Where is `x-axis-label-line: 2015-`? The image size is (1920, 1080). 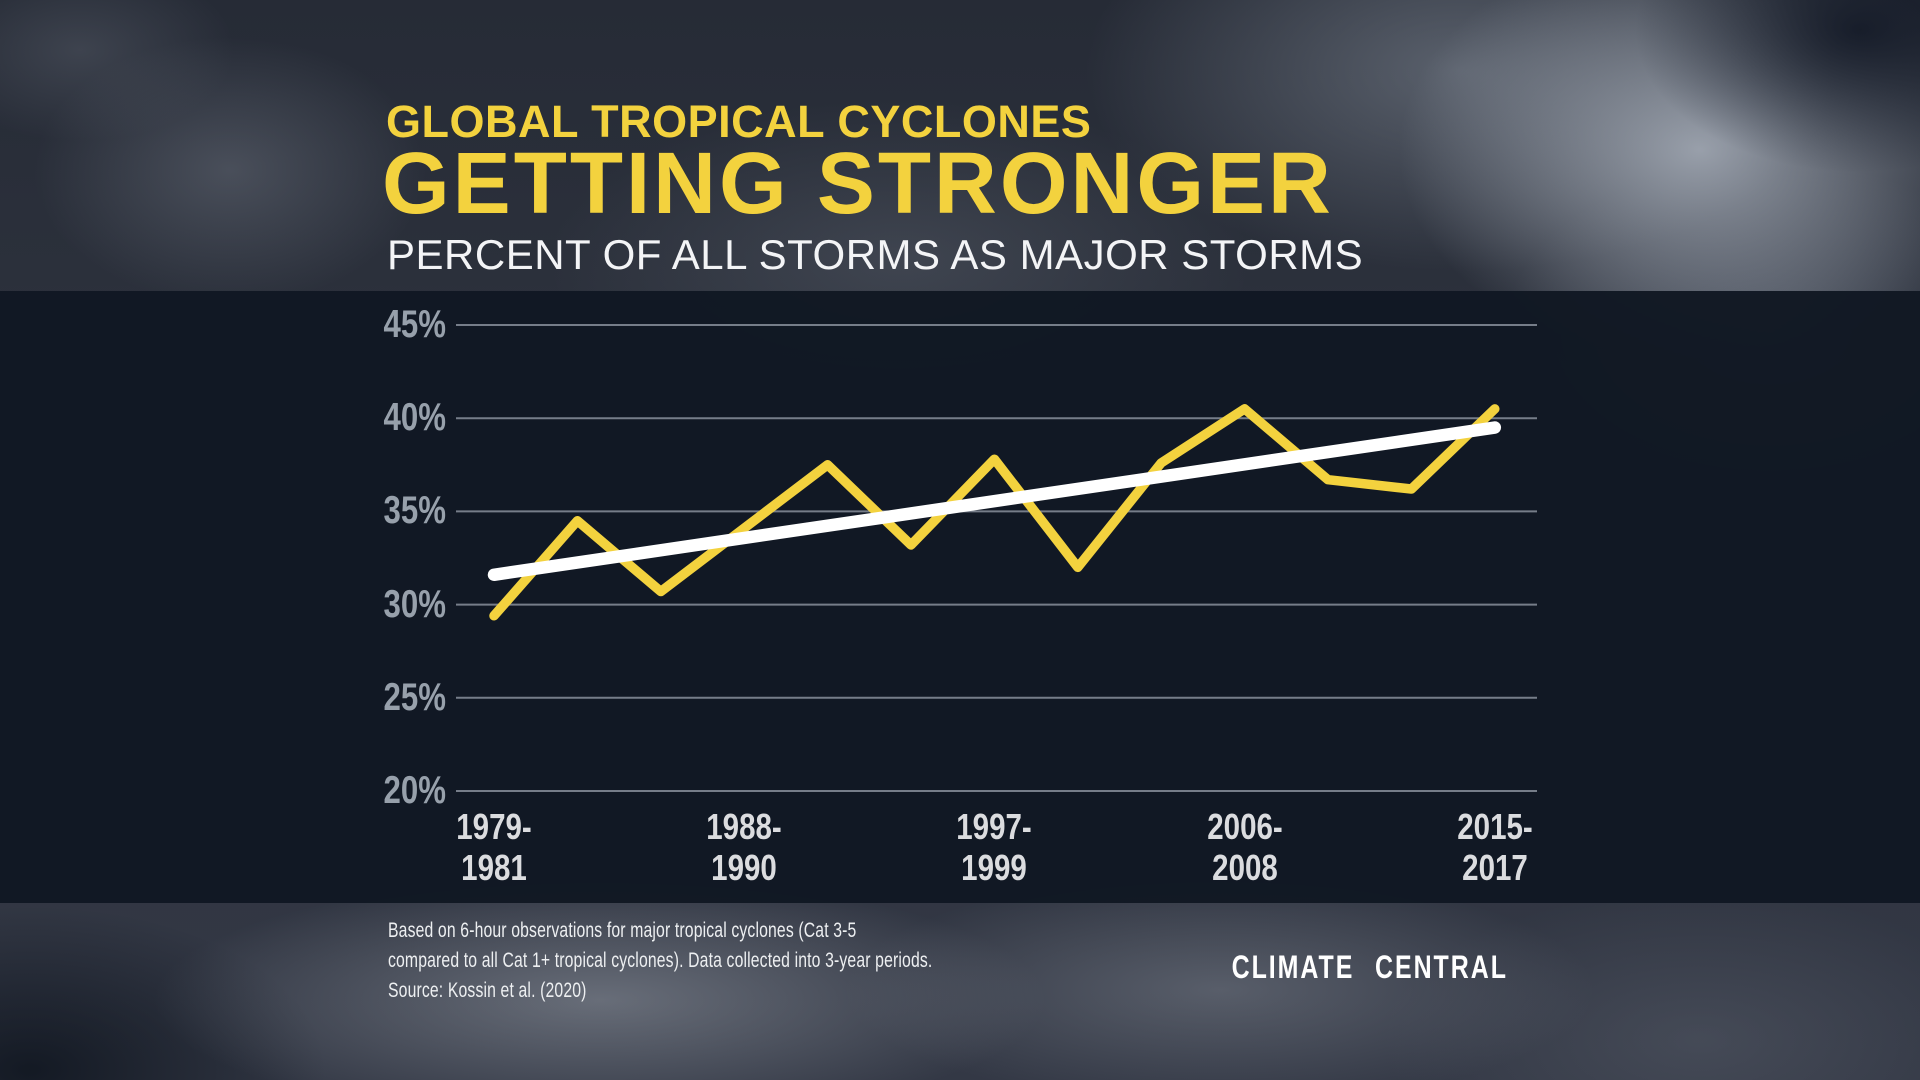
x-axis-label-line: 2015- is located at coordinates (1495, 826).